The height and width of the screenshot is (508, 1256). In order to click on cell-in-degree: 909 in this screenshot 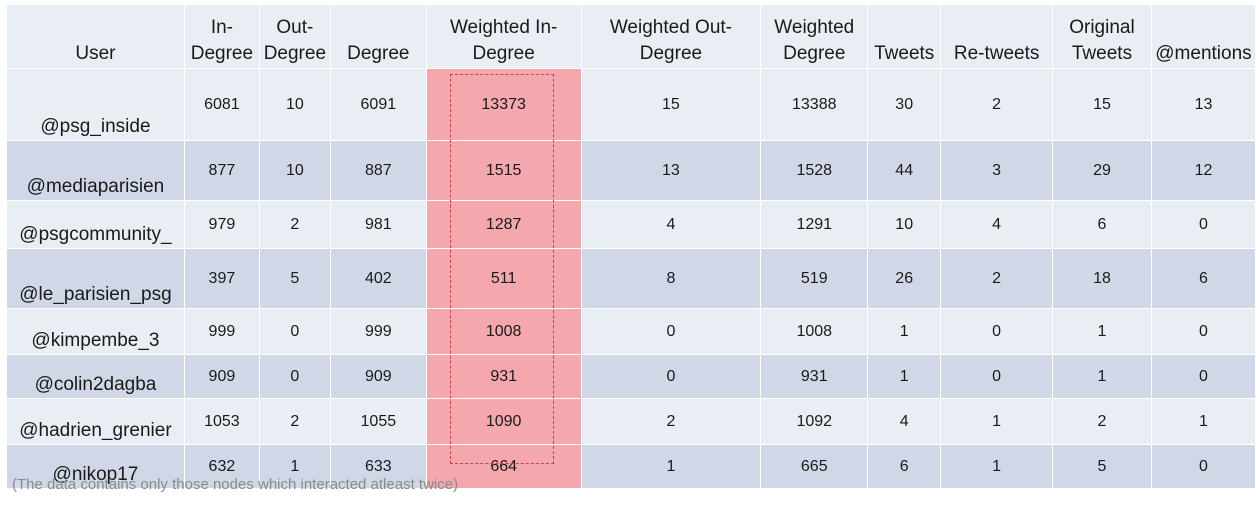, I will do `click(221, 376)`.